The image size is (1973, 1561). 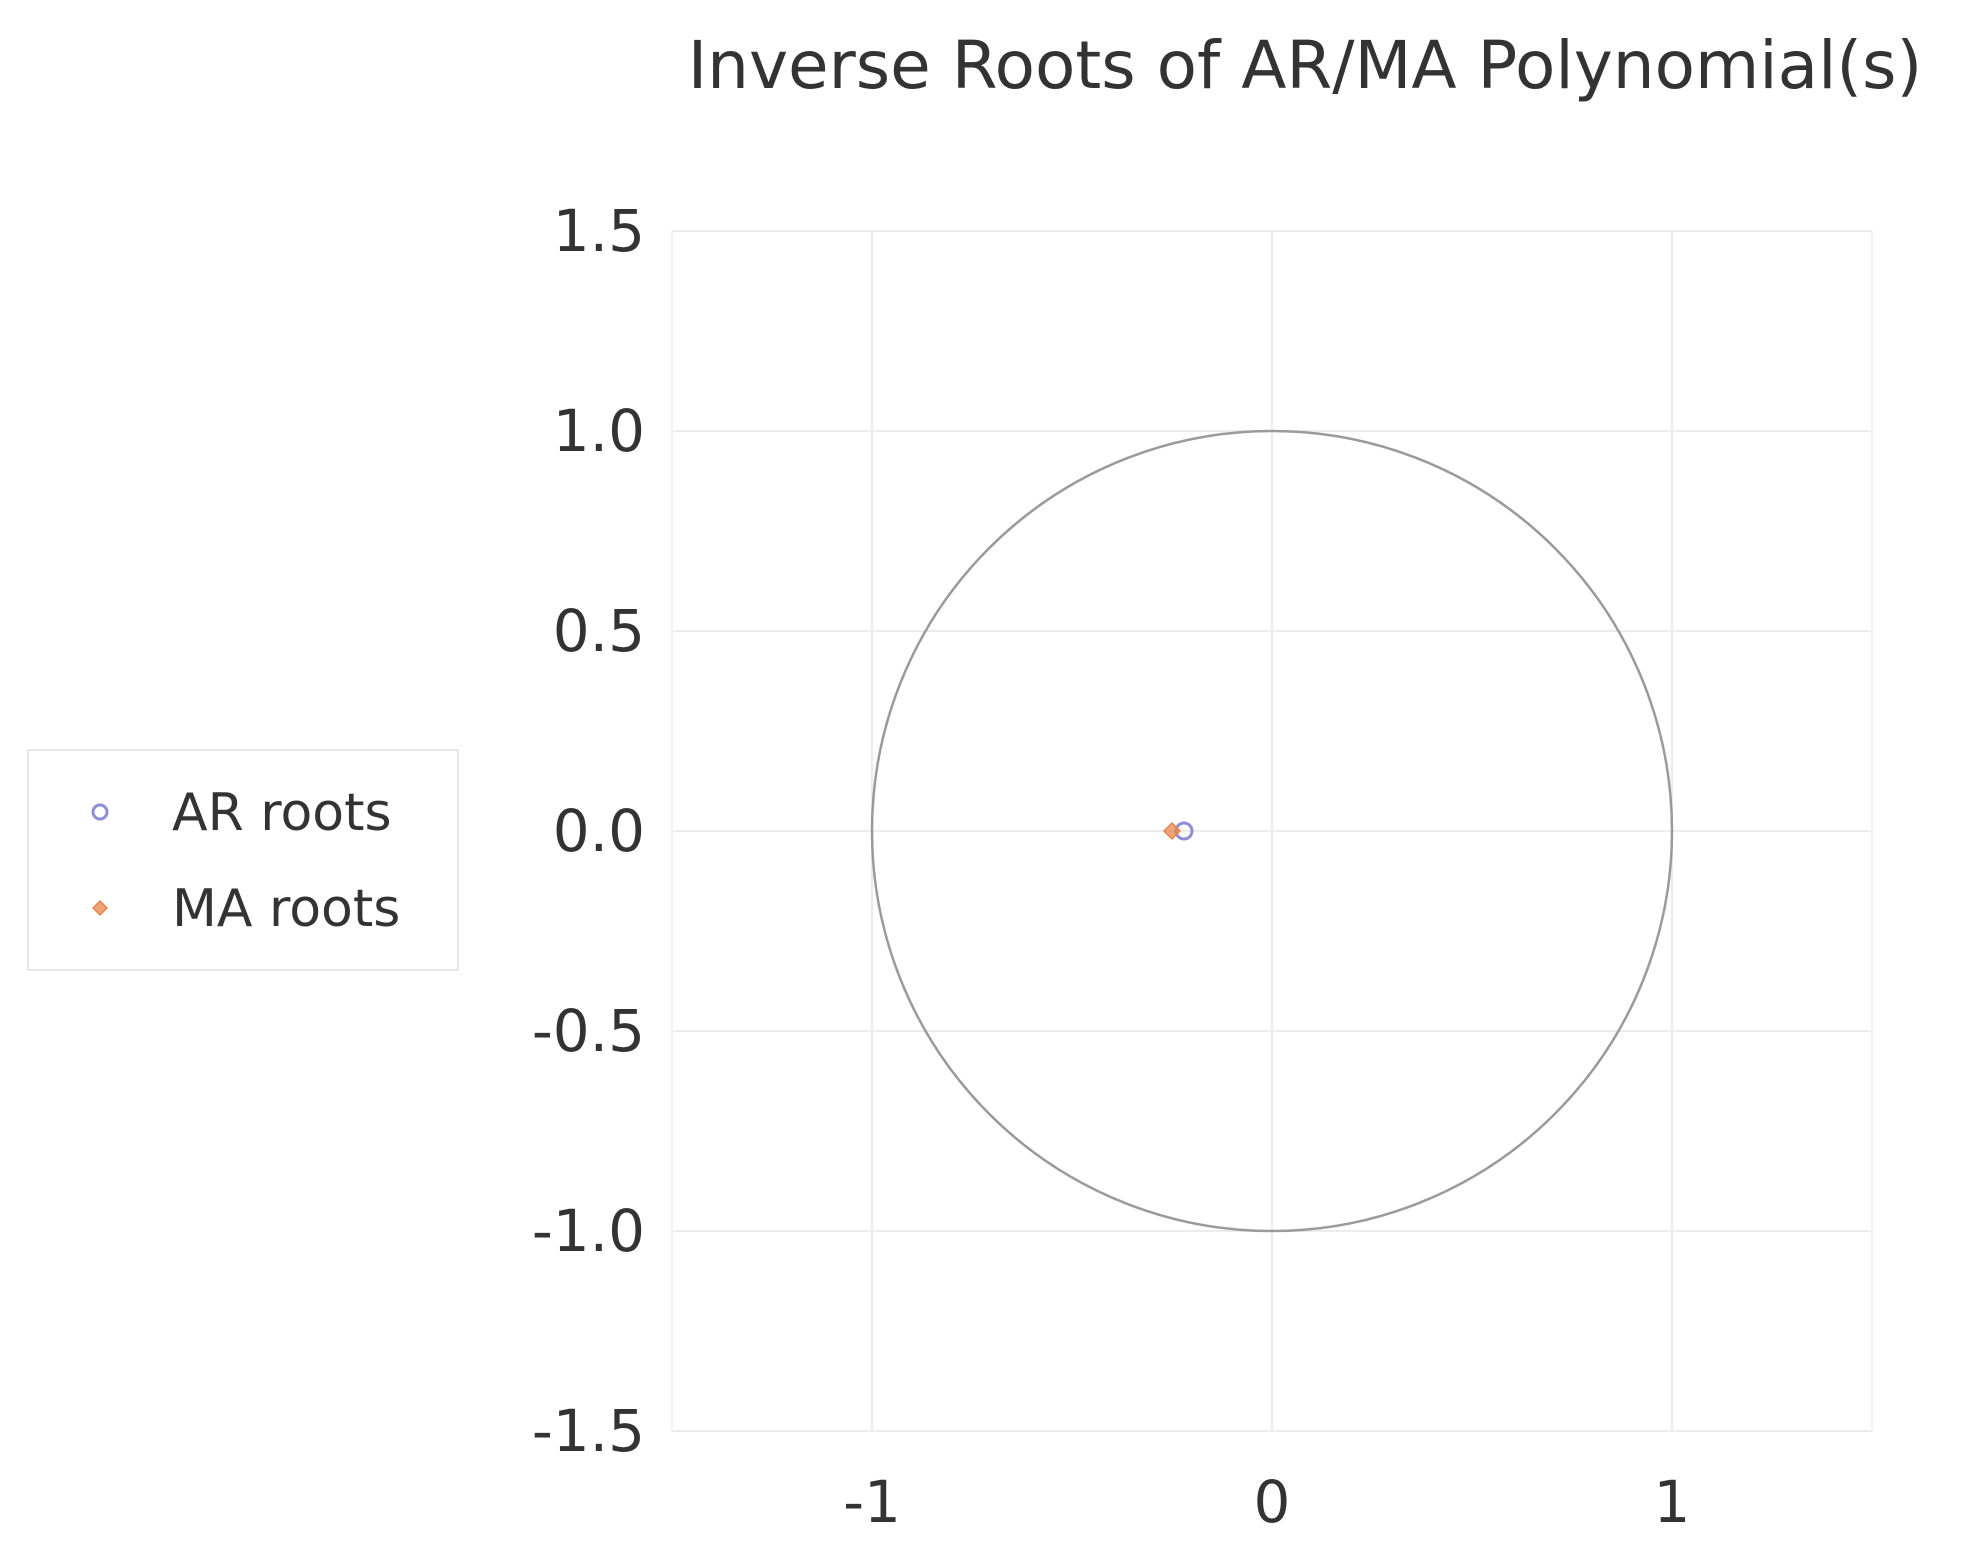 What do you see at coordinates (1672, 1502) in the screenshot?
I see `x-tick-label: 1` at bounding box center [1672, 1502].